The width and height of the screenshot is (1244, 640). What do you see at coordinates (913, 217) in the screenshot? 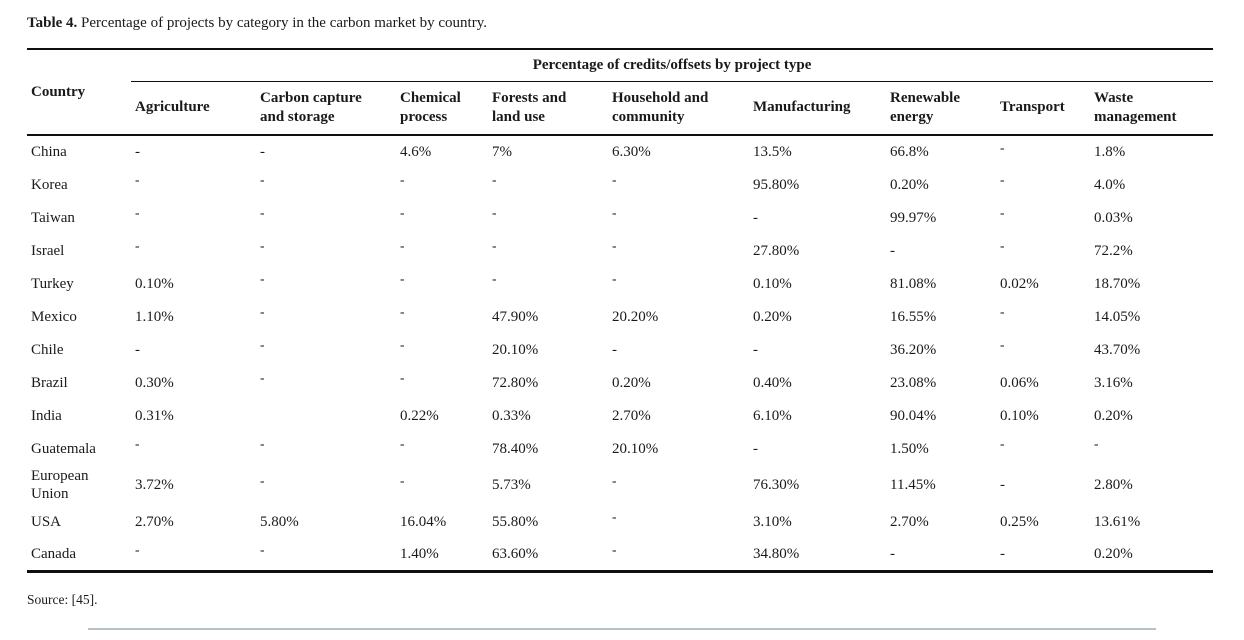
I see `value-cell: 99.97%` at bounding box center [913, 217].